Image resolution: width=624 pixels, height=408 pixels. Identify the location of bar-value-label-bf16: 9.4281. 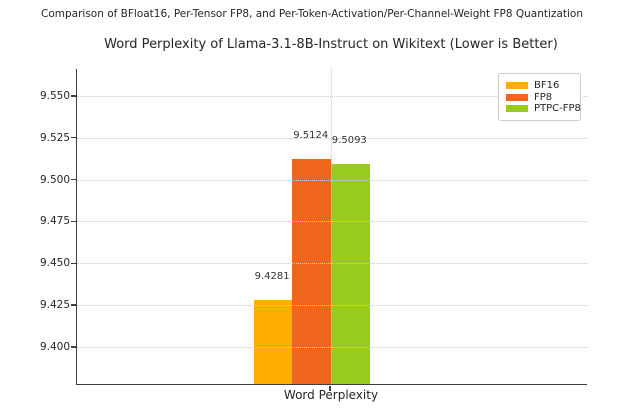
(272, 277).